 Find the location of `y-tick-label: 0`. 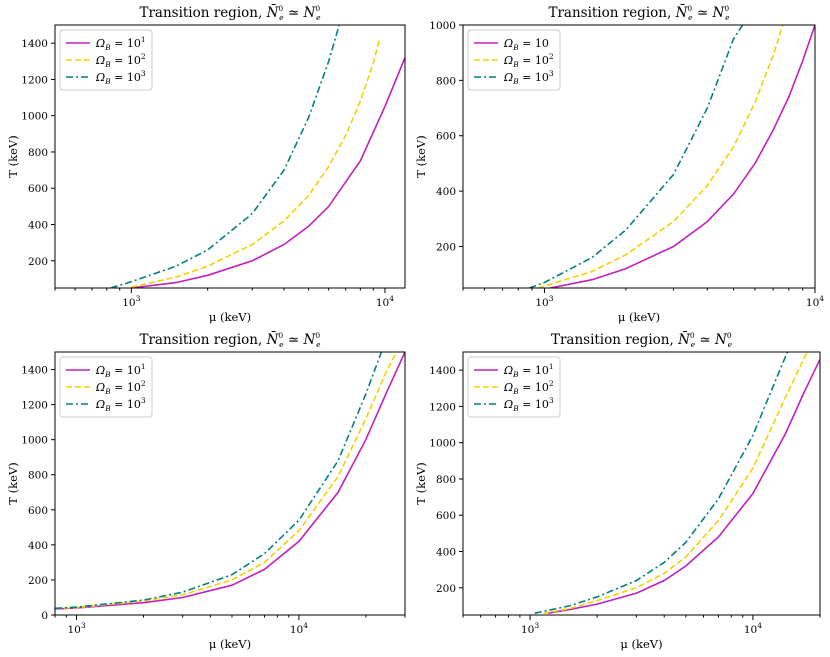

y-tick-label: 0 is located at coordinates (44, 616).